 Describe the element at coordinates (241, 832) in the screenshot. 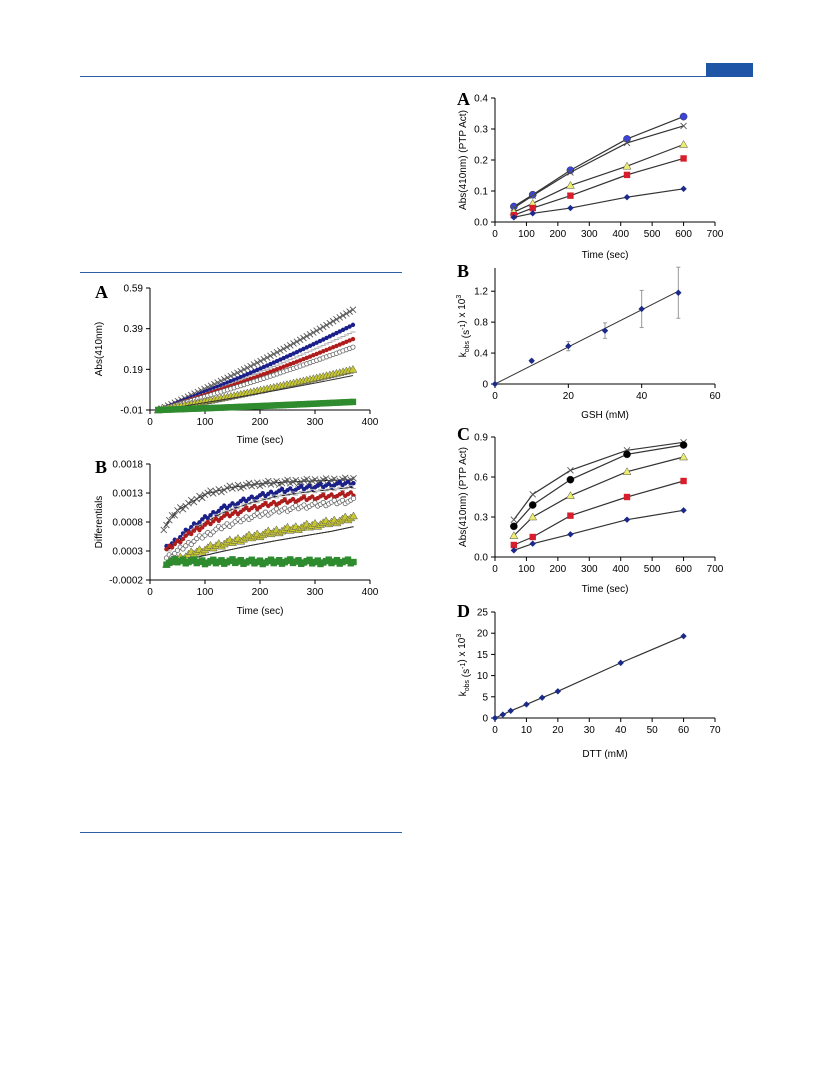

I see `figure-bottom-rule` at that location.